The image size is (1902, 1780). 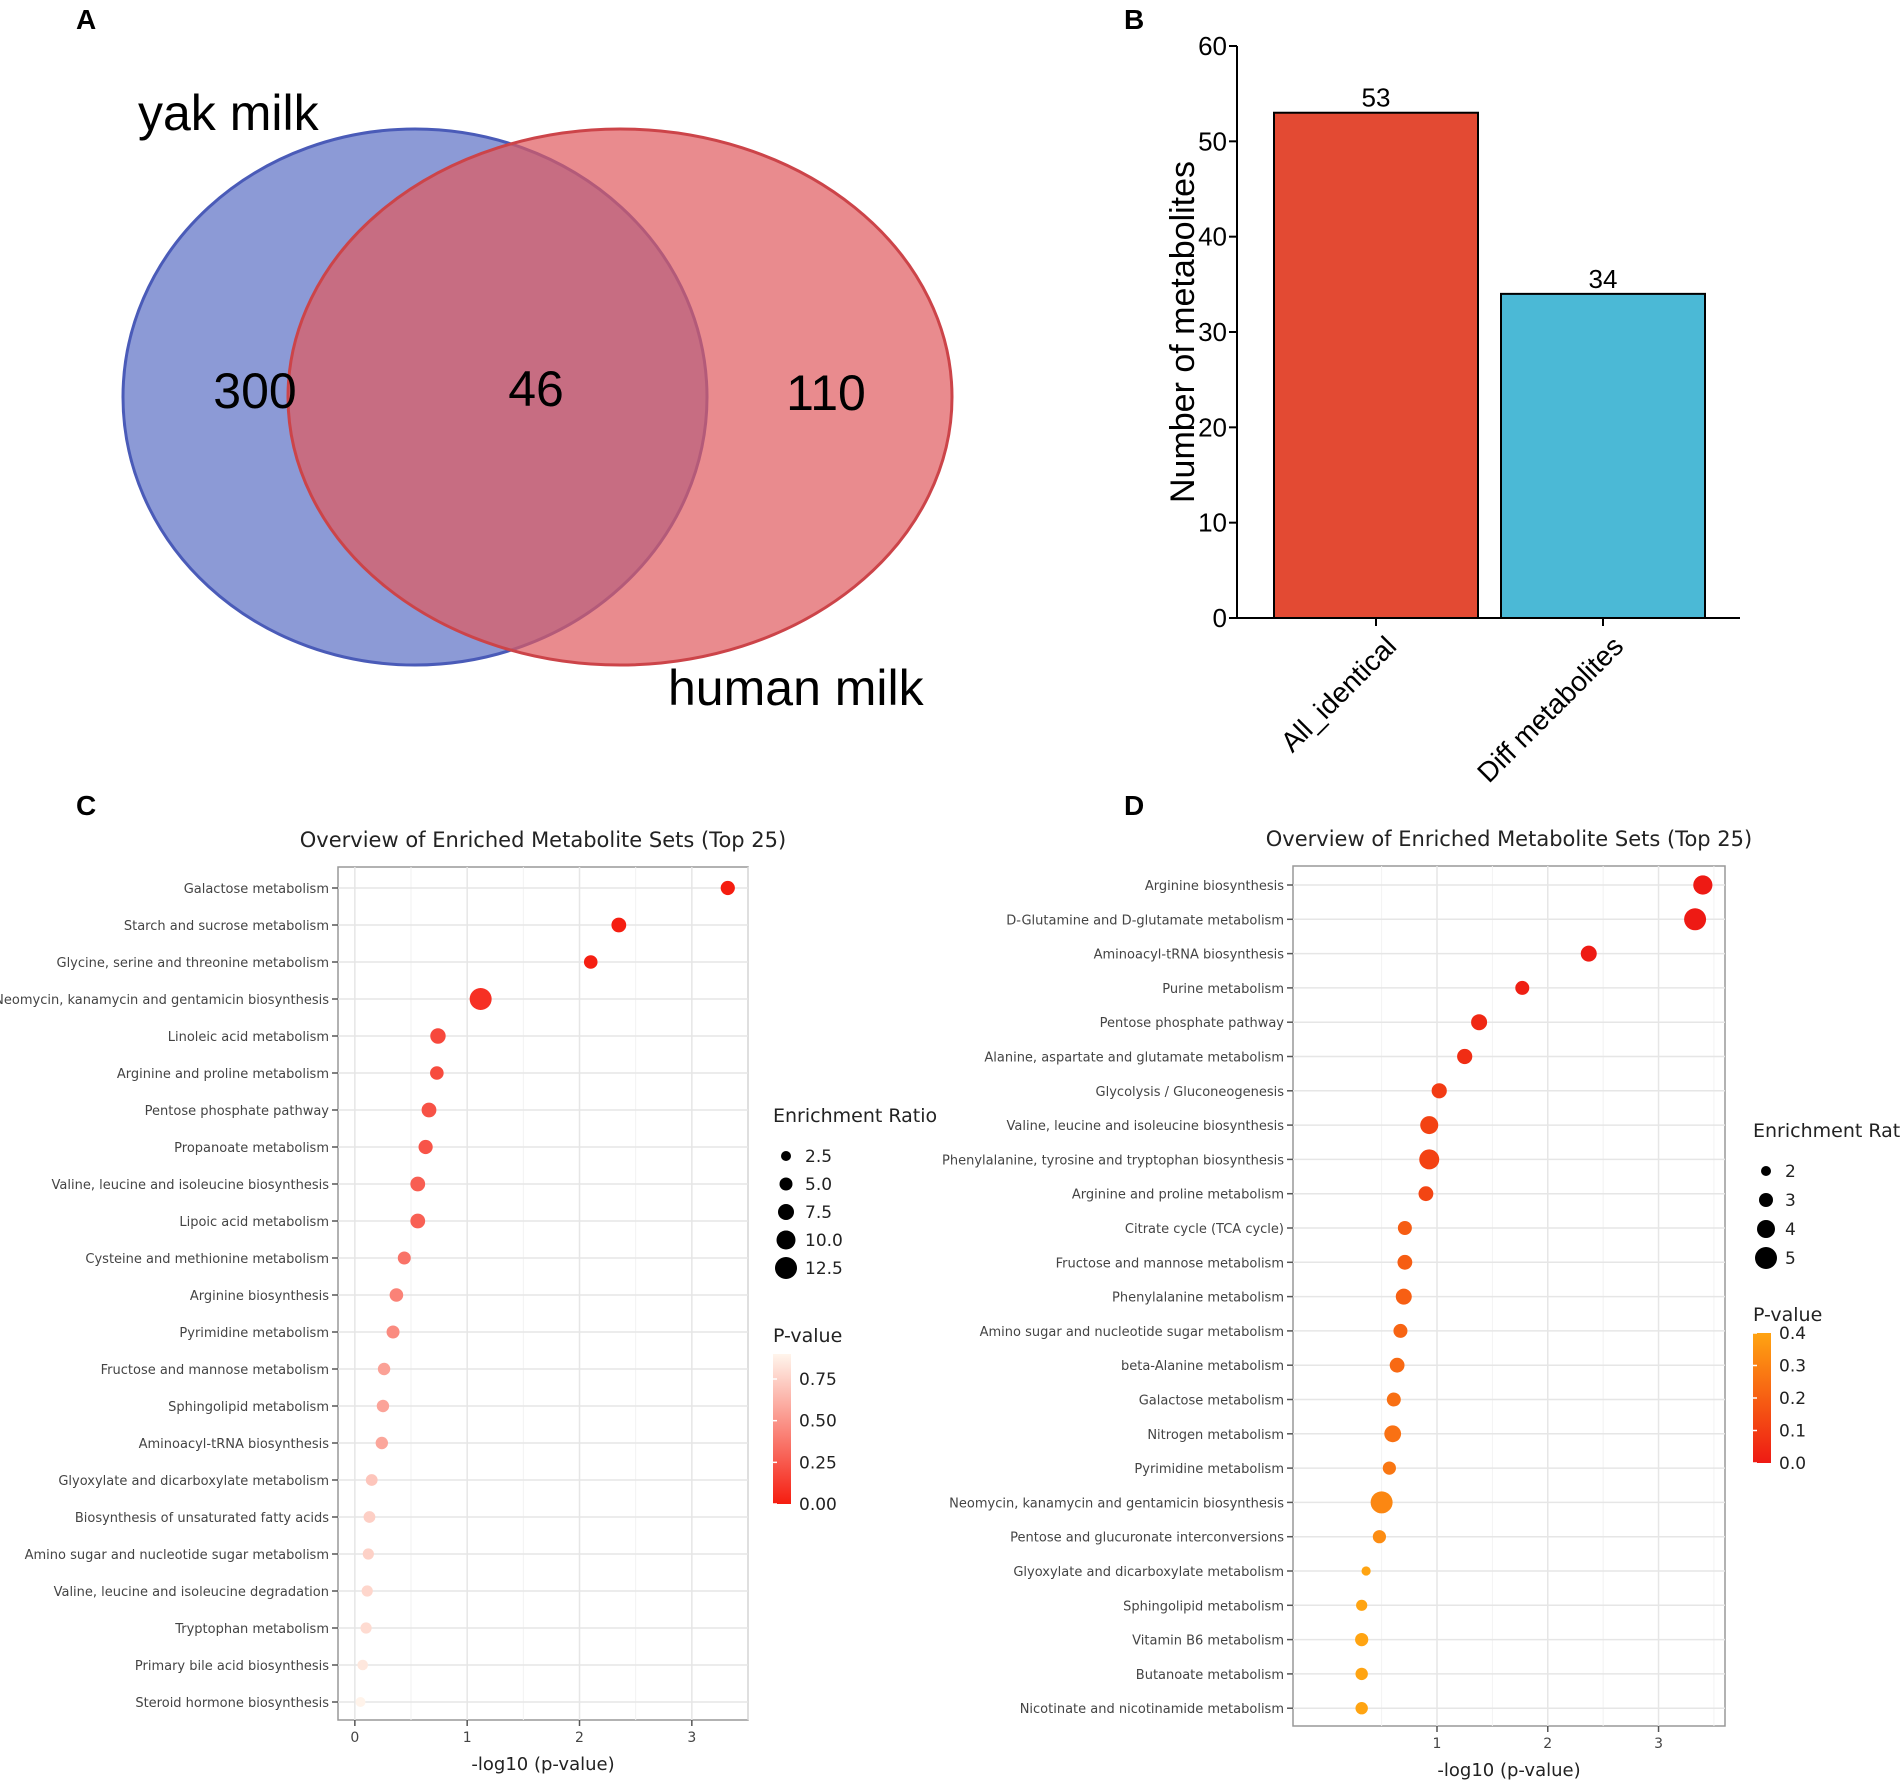 What do you see at coordinates (1152, 1709) in the screenshot?
I see `pathway-label: Nicotinate and nicotinamide metabolism` at bounding box center [1152, 1709].